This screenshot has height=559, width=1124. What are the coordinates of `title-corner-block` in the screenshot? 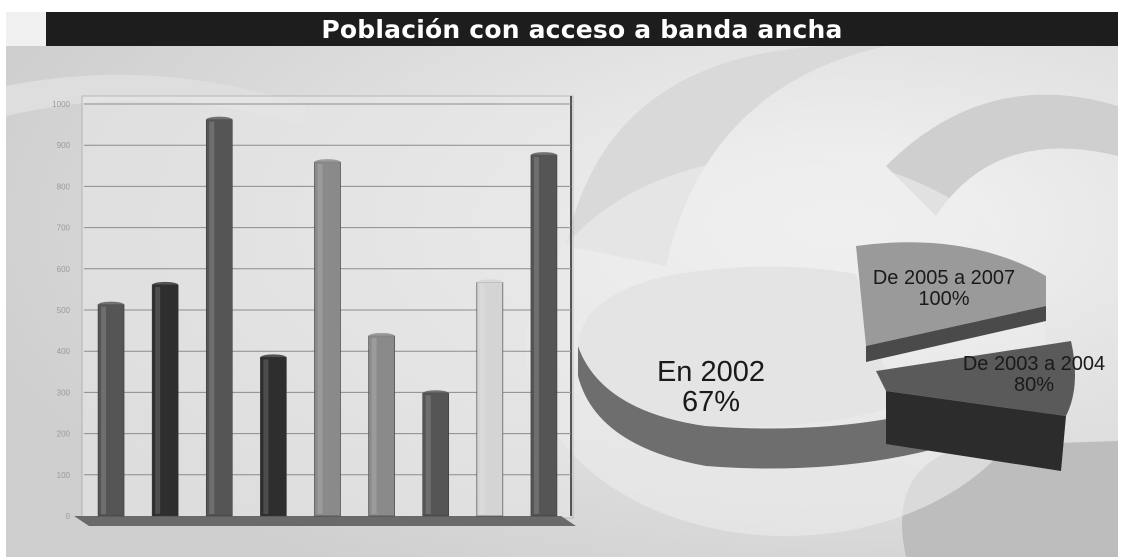 It's located at (26, 29).